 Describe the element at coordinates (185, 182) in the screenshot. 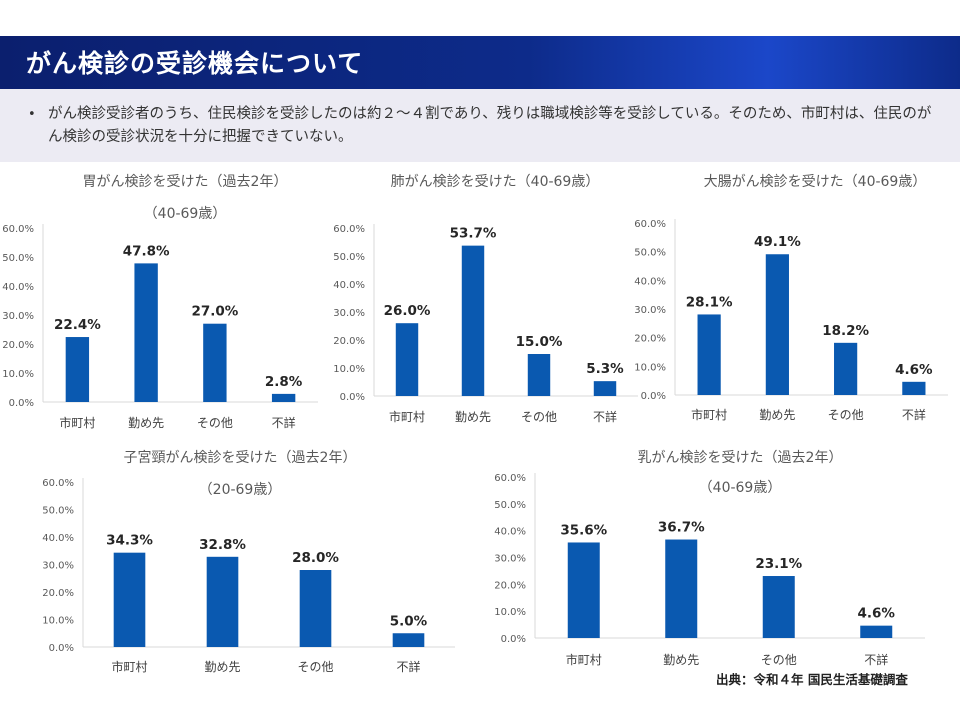

I see `chart-title: 胃がん検診を受けた（過去2年）` at that location.